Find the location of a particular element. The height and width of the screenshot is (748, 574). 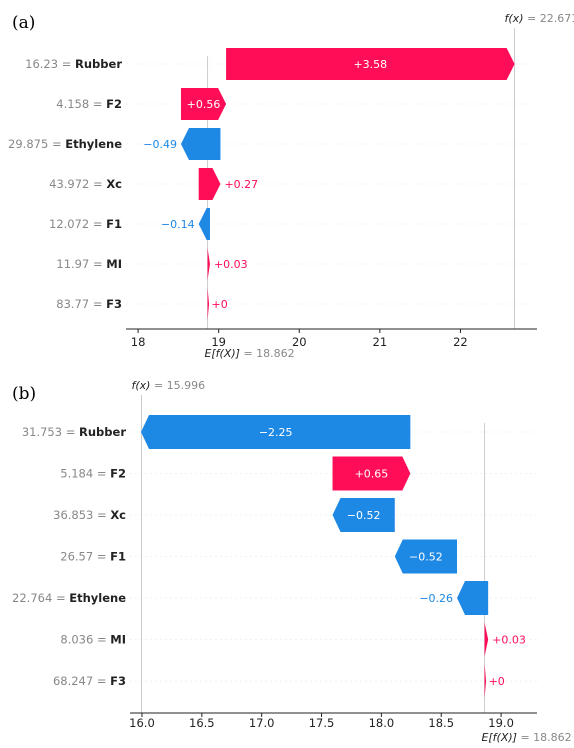

feature-value: 11.97 = is located at coordinates (81, 264).